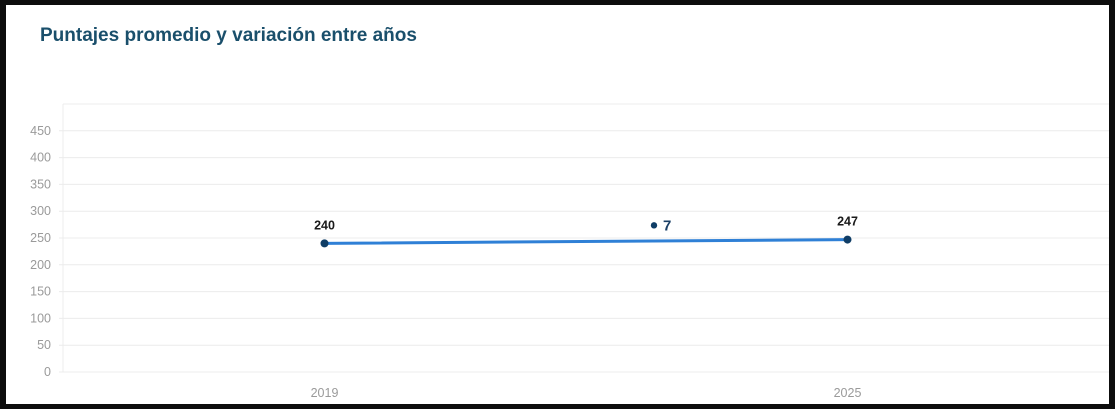  Describe the element at coordinates (654, 225) in the screenshot. I see `variation-marker` at that location.